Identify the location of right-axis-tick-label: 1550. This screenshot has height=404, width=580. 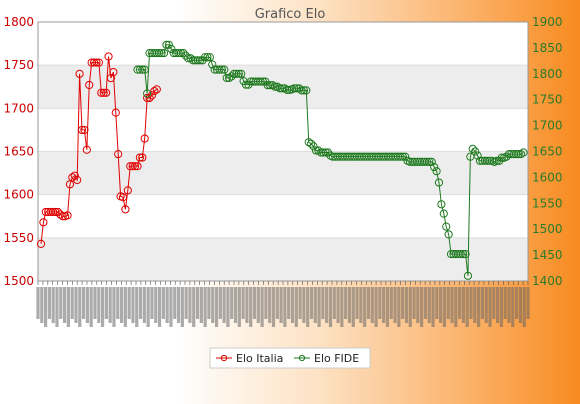
(547, 203).